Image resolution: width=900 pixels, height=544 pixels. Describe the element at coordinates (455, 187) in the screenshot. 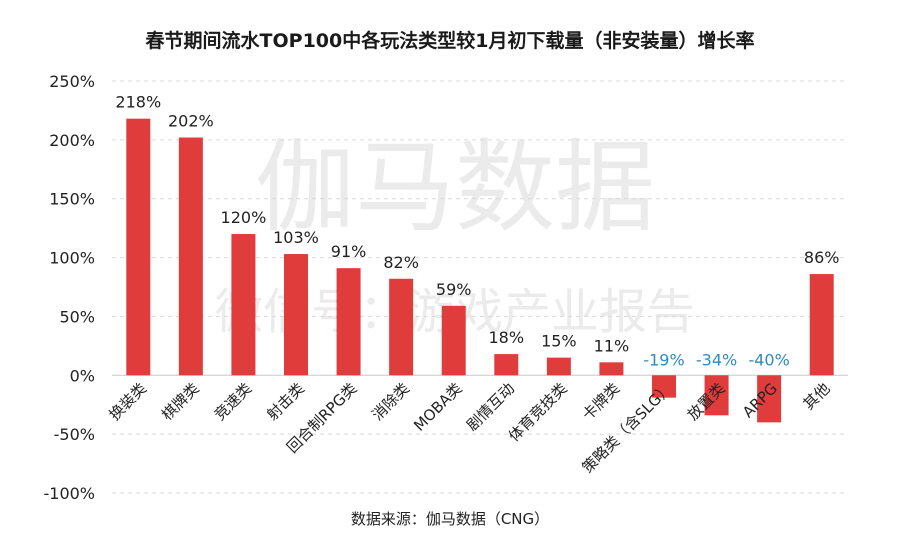

I see `watermark-main: 伽马数据` at that location.